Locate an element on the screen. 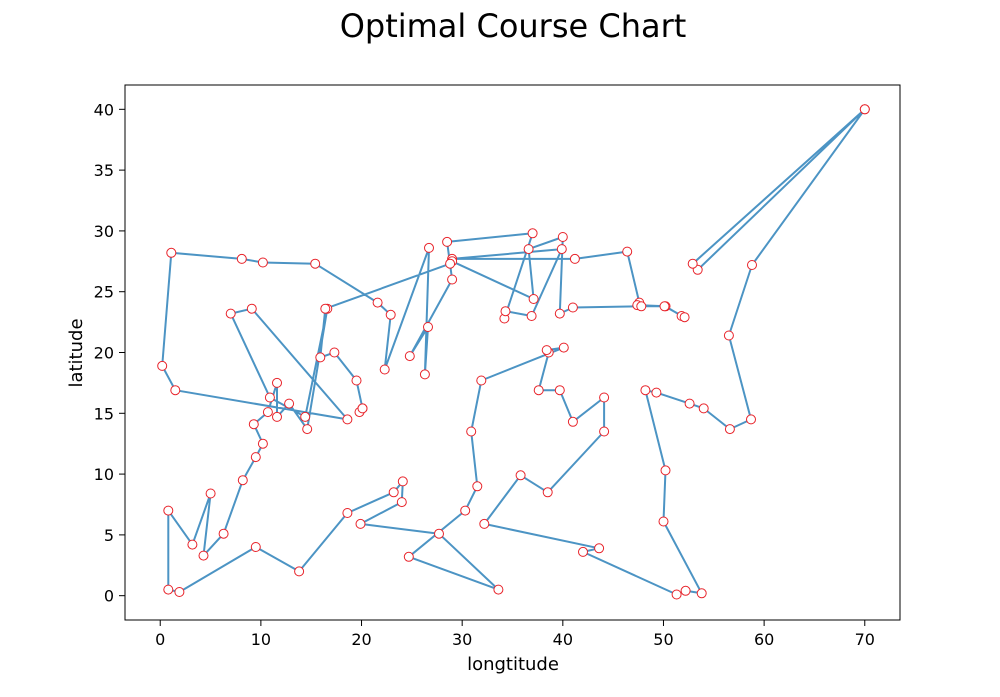 The height and width of the screenshot is (697, 1000). y-axis: 0 5 10 15 20 25 30 35 40 is located at coordinates (109, 353).